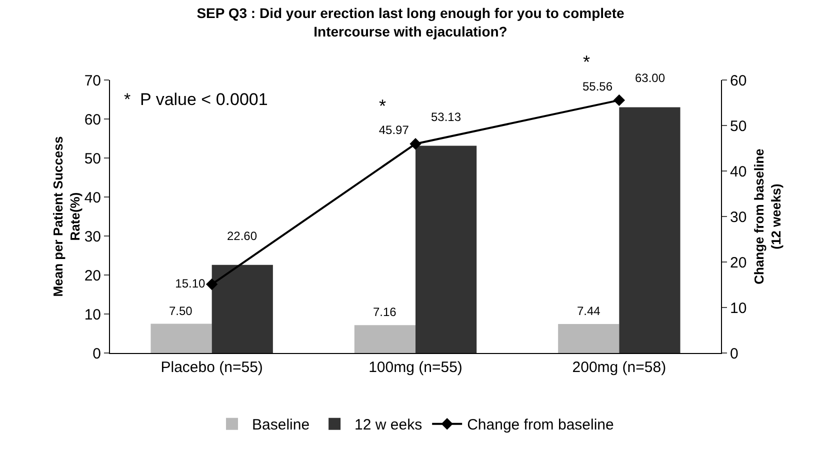  Describe the element at coordinates (410, 22) in the screenshot. I see `chart-title: SEP Q3 : Did your erection last long enough for you to complete Intercourse with ejaculation?` at that location.